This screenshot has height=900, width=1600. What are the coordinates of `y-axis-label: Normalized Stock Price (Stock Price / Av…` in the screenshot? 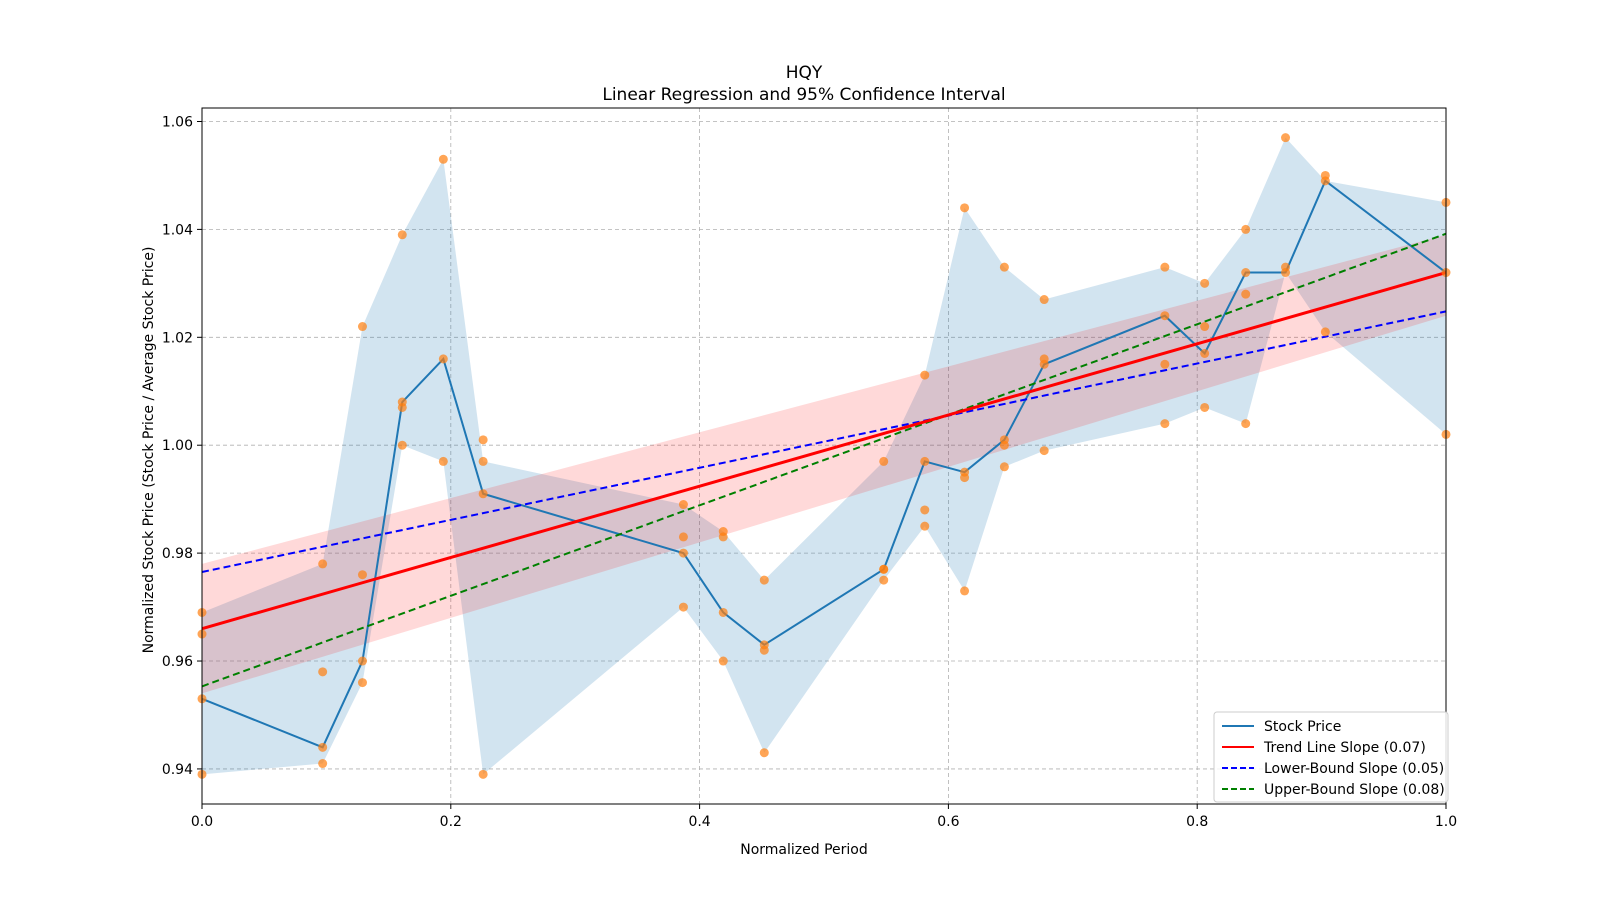 It's located at (149, 450).